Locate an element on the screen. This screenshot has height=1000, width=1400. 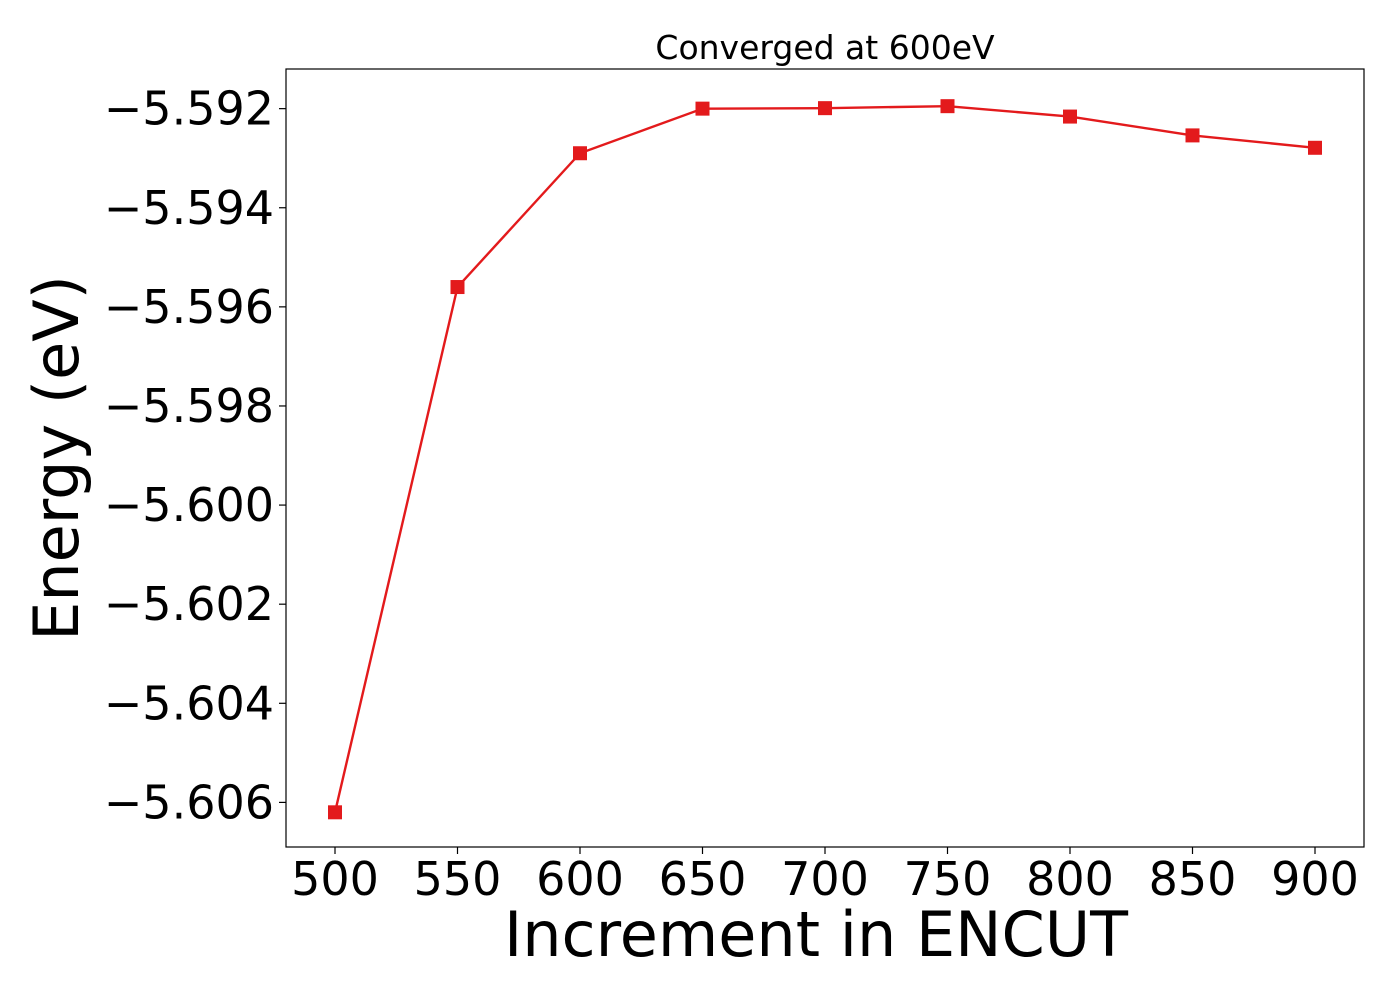
y-tick-label: −5.602 is located at coordinates (189, 604).